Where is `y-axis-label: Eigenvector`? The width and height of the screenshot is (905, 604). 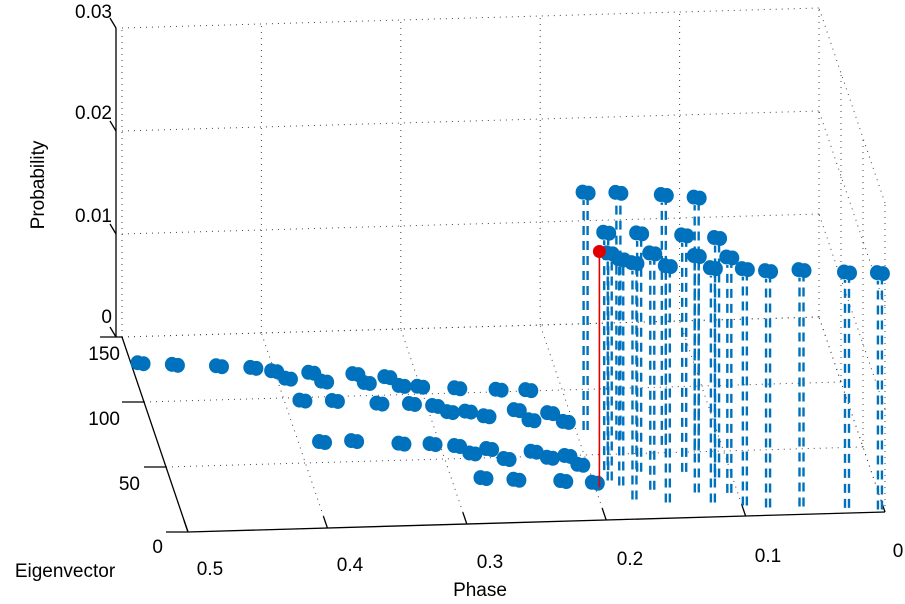 y-axis-label: Eigenvector is located at coordinates (65, 571).